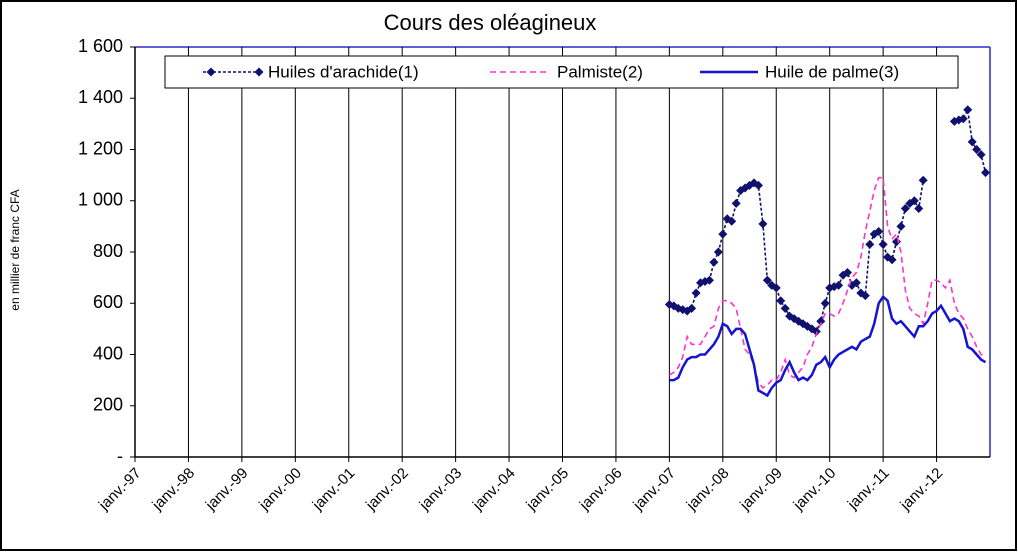 The width and height of the screenshot is (1018, 552). What do you see at coordinates (490, 22) in the screenshot?
I see `chart-title: Cours des oléagineux` at bounding box center [490, 22].